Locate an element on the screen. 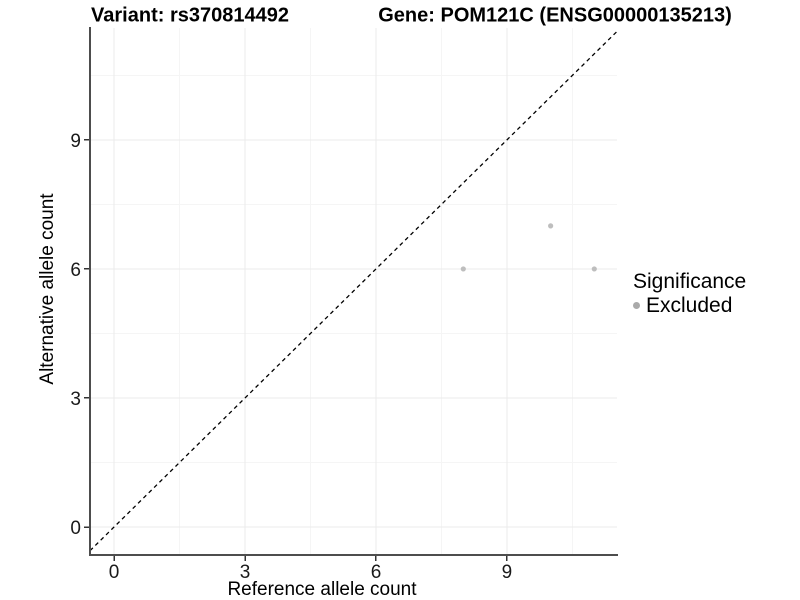 The image size is (800, 600). x-tick-label: 0 is located at coordinates (114, 572).